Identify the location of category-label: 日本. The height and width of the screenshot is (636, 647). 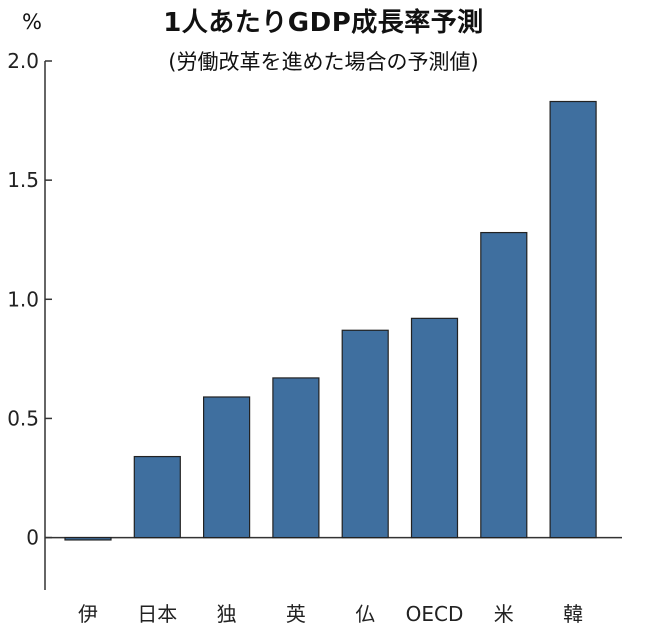
(157, 614).